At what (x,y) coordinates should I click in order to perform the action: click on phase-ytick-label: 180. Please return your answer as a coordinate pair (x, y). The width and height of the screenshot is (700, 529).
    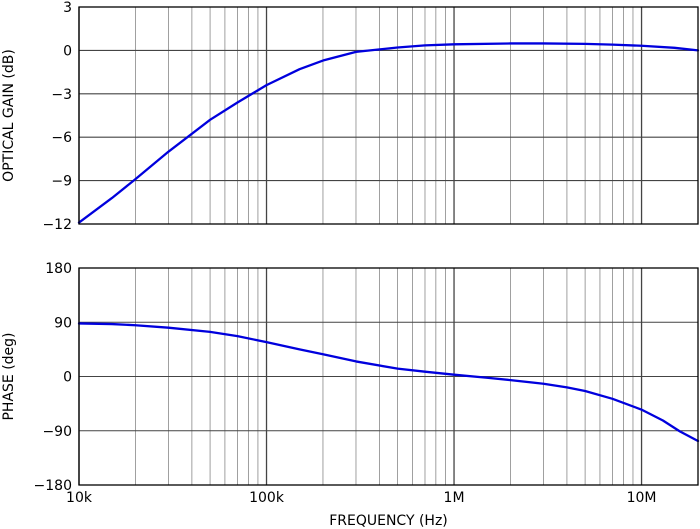
    Looking at the image, I should click on (58, 269).